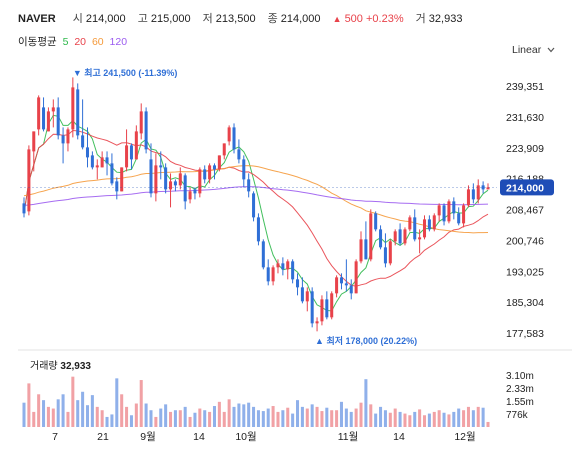  What do you see at coordinates (142, 19) in the screenshot?
I see `high-label: 고` at bounding box center [142, 19].